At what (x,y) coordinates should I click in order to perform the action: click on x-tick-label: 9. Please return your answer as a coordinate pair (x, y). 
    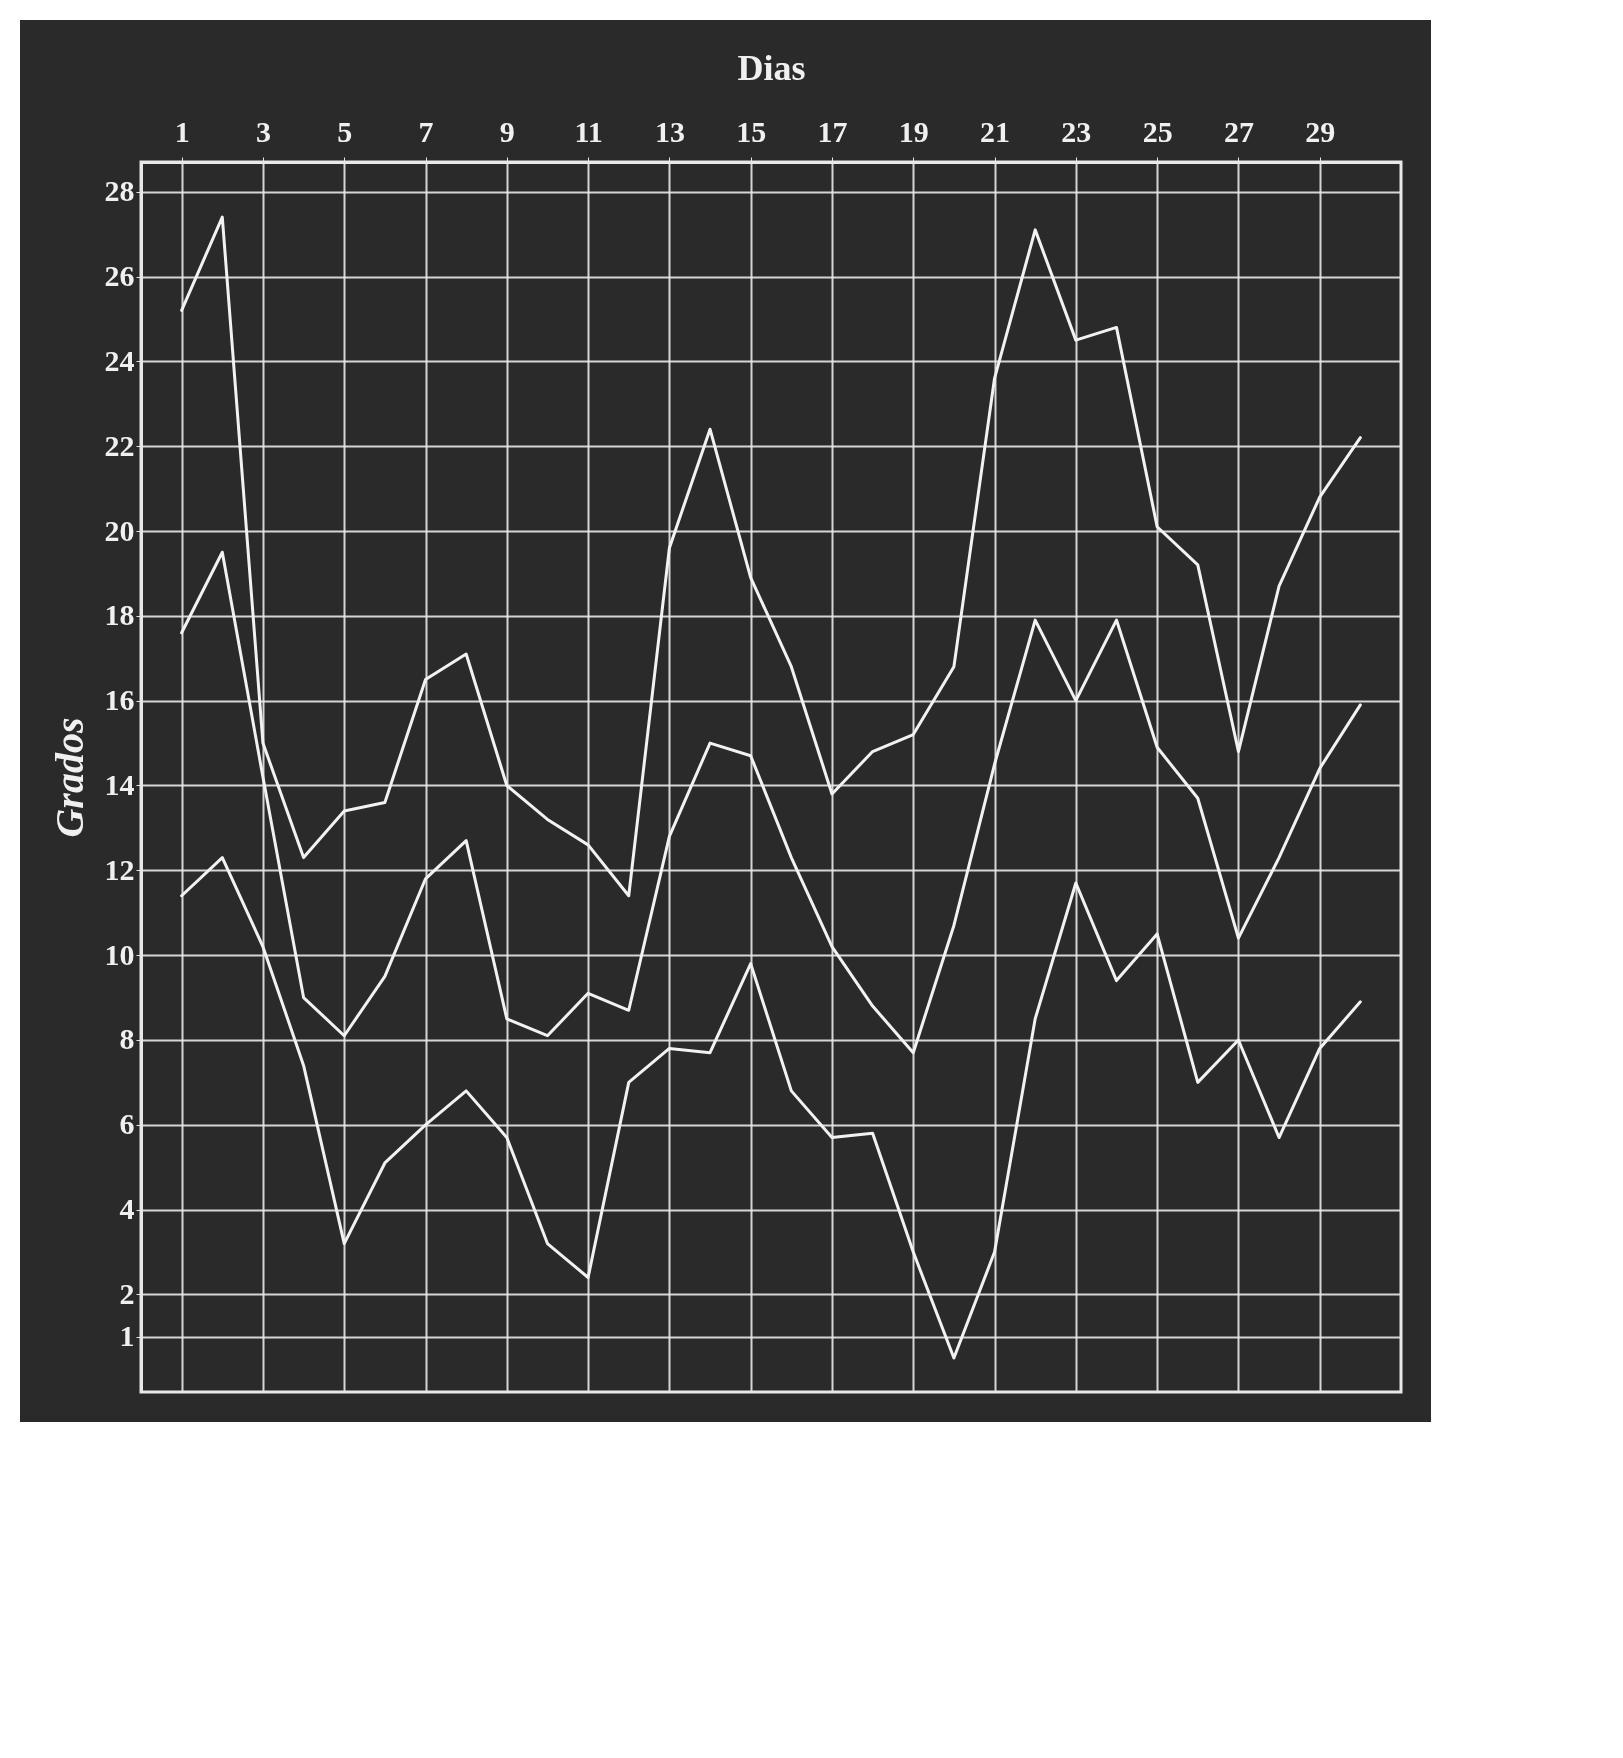
    Looking at the image, I should click on (507, 131).